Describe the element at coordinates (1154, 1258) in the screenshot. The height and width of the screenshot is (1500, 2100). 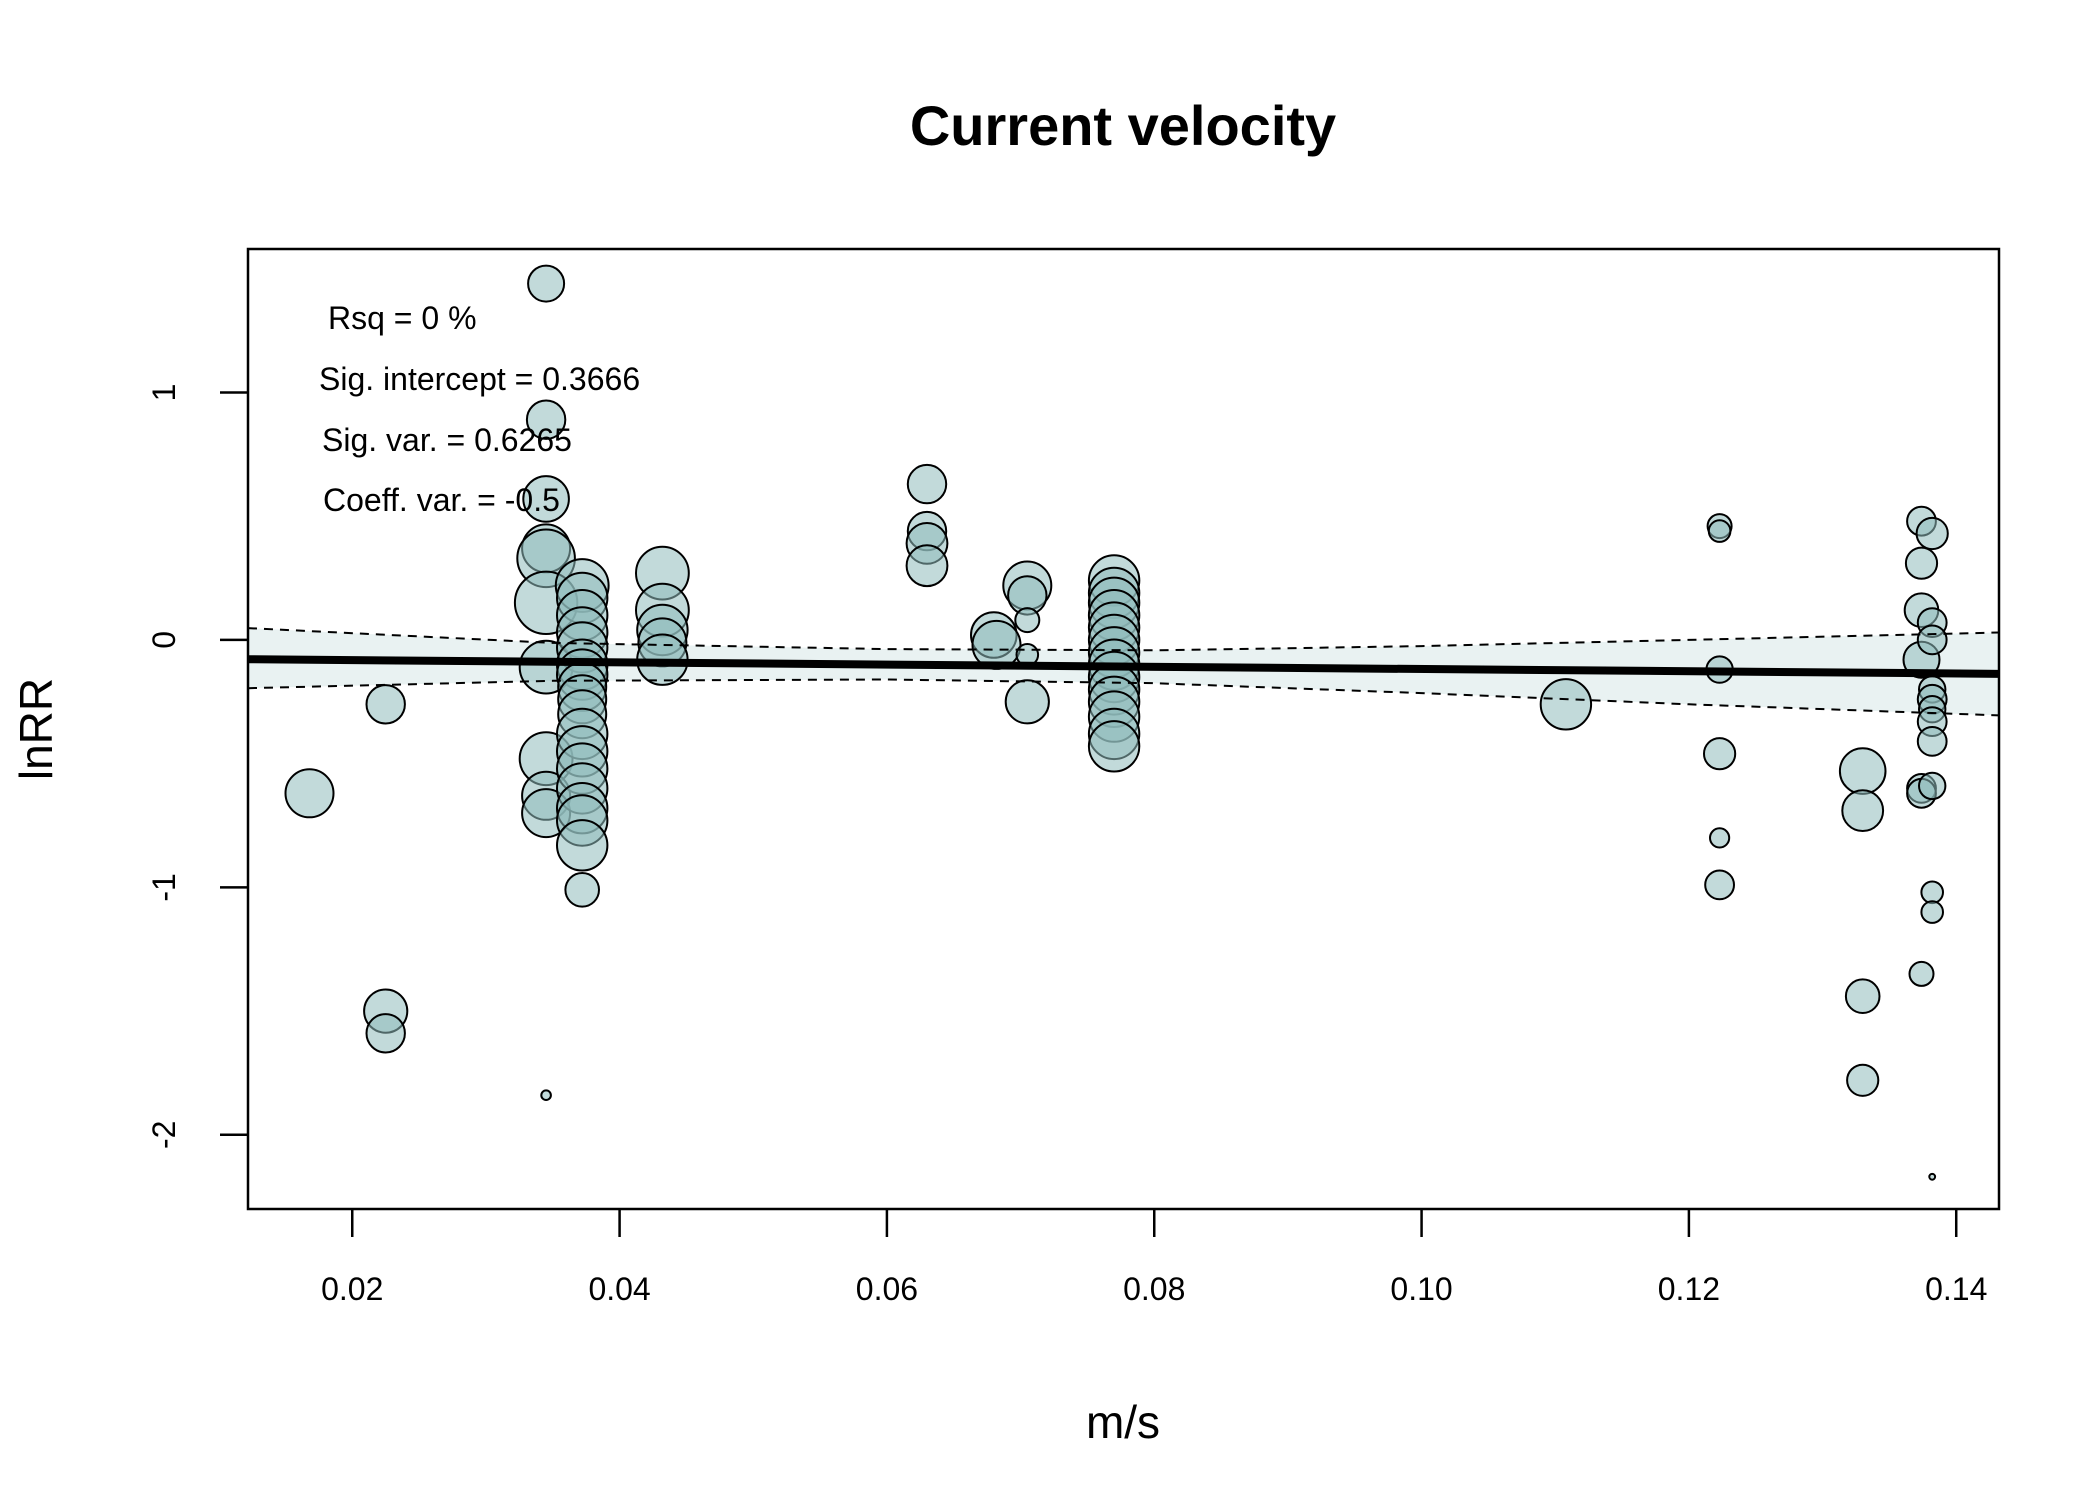
I see `x-axis: 0.02 0.04 0.06 0.08 0.10 0.12 0.14` at that location.